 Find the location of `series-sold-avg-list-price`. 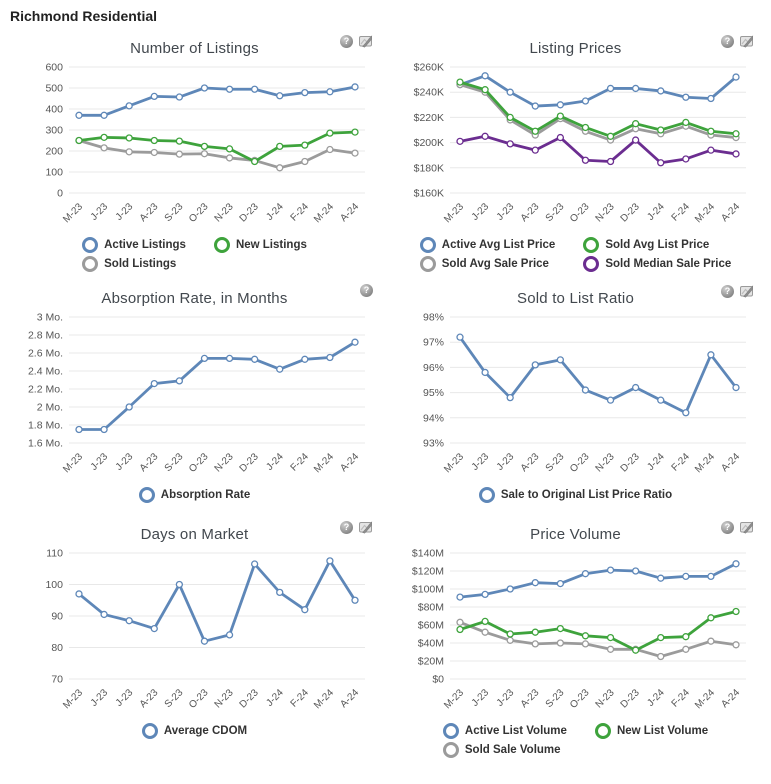

series-sold-avg-list-price is located at coordinates (597, 109).